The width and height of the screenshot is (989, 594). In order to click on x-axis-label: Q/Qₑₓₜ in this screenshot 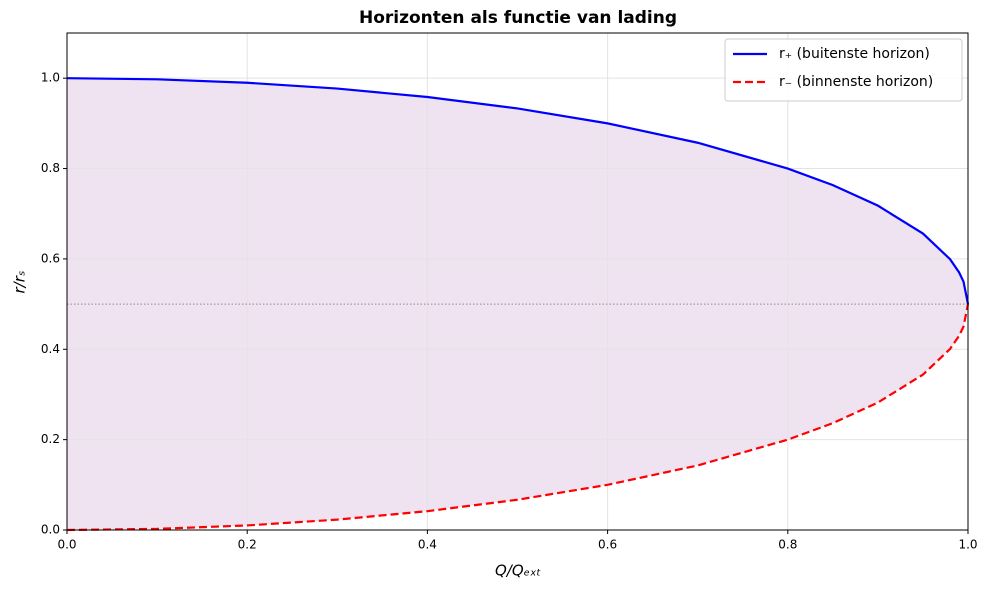, I will do `click(518, 571)`.